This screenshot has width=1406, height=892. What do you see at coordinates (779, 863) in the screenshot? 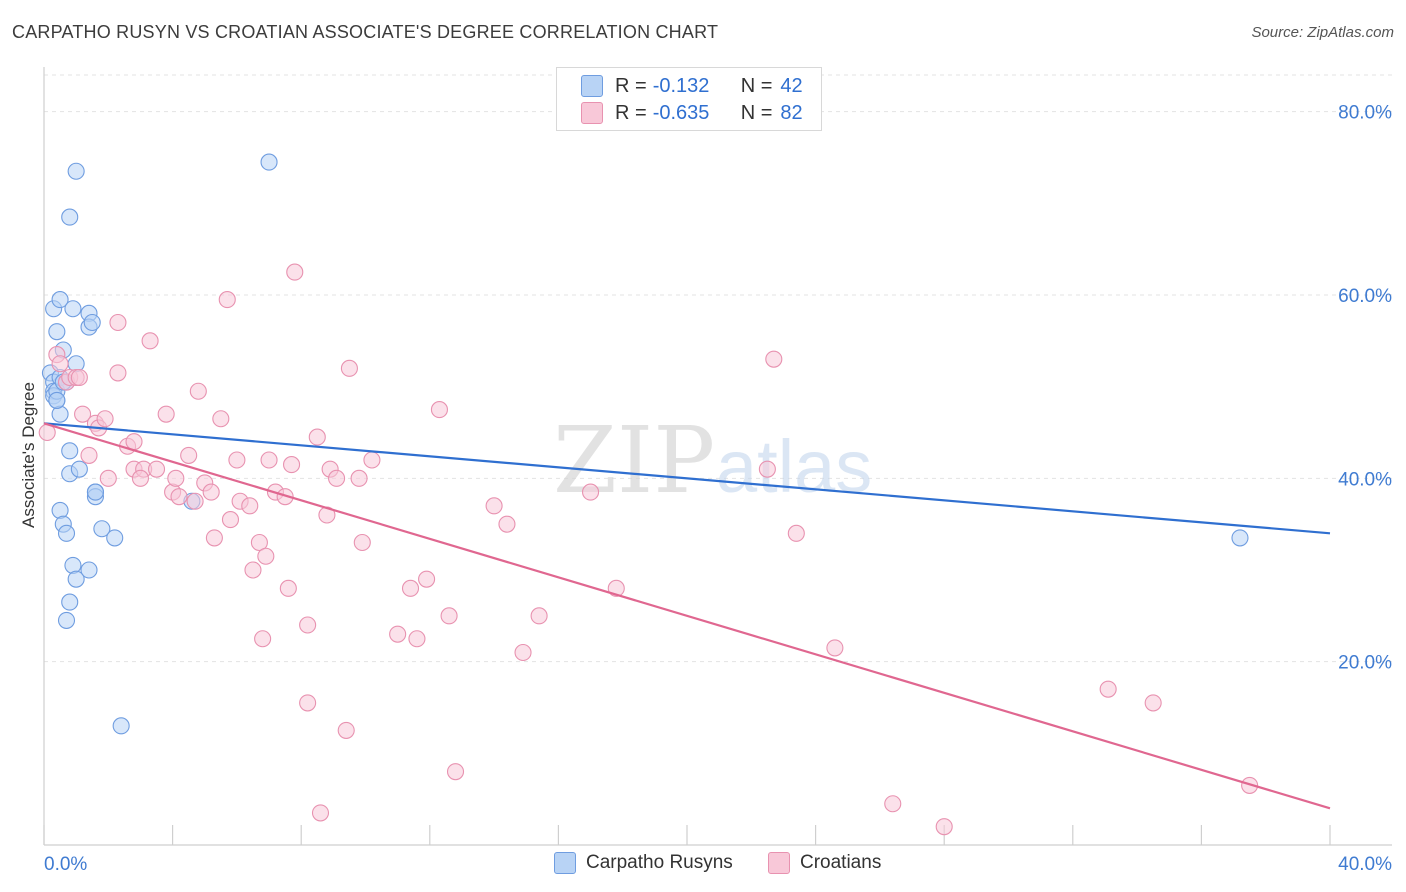
I see `series-swatch-croatian` at bounding box center [779, 863].